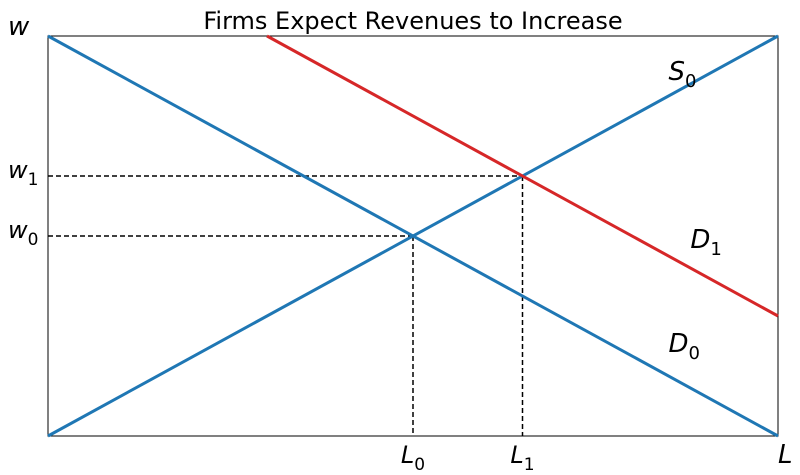 The height and width of the screenshot is (475, 800). Describe the element at coordinates (23, 233) in the screenshot. I see `y-tick-label-w0: w0` at that location.